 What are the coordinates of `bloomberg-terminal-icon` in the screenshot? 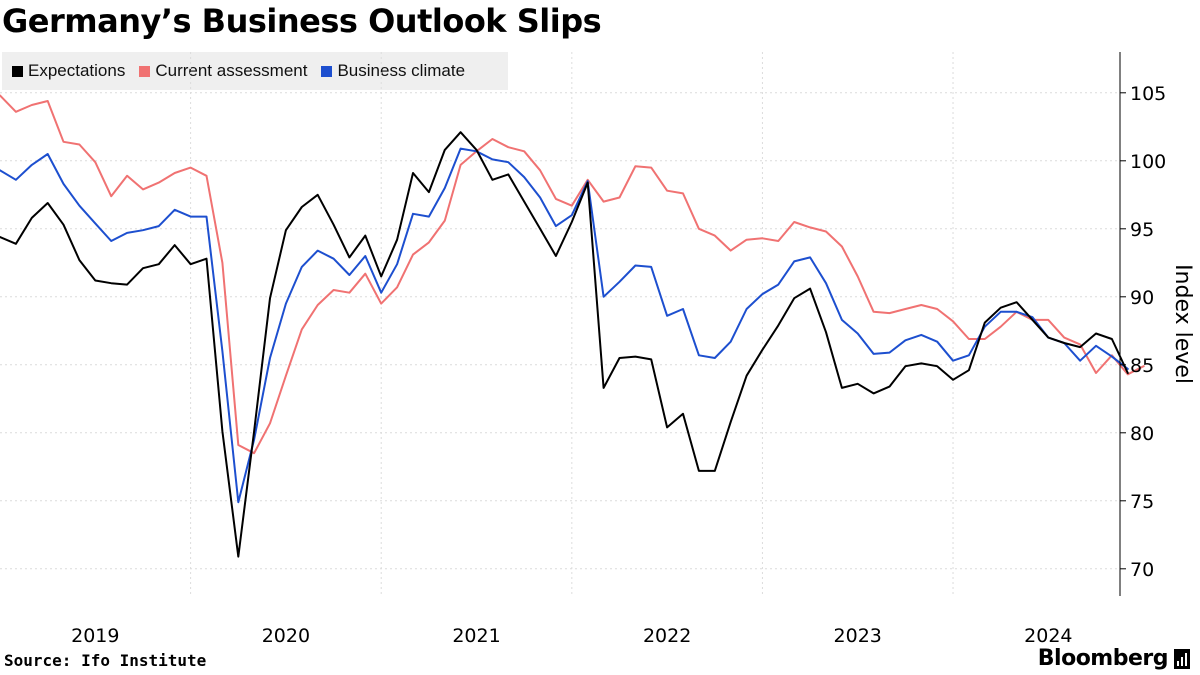 It's located at (1182, 658).